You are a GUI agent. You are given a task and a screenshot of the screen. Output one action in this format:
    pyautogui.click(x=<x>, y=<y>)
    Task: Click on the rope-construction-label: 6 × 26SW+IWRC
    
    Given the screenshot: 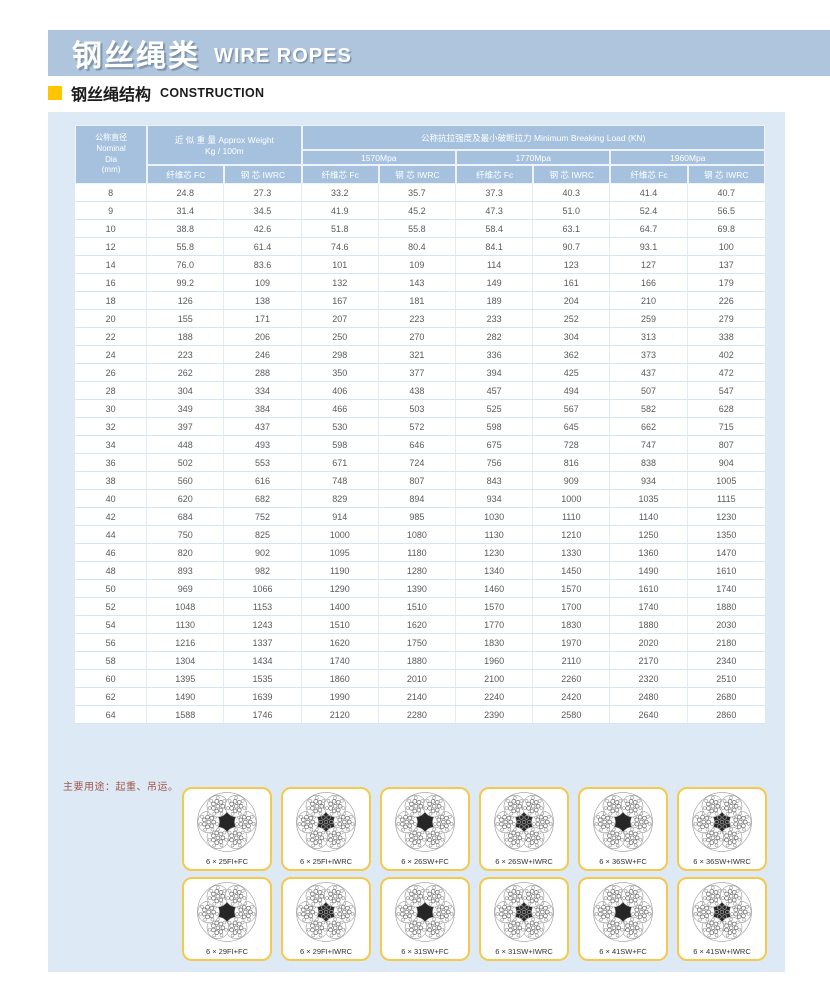 What is the action you would take?
    pyautogui.click(x=524, y=861)
    